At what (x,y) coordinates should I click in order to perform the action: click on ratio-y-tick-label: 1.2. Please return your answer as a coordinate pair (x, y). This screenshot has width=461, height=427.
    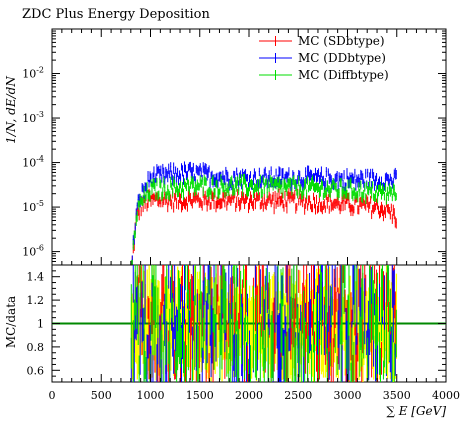
    Looking at the image, I should click on (36, 300).